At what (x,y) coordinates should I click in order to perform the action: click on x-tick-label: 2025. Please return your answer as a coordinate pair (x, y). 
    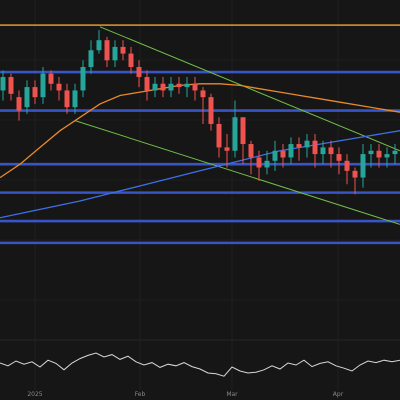
    Looking at the image, I should click on (34, 394).